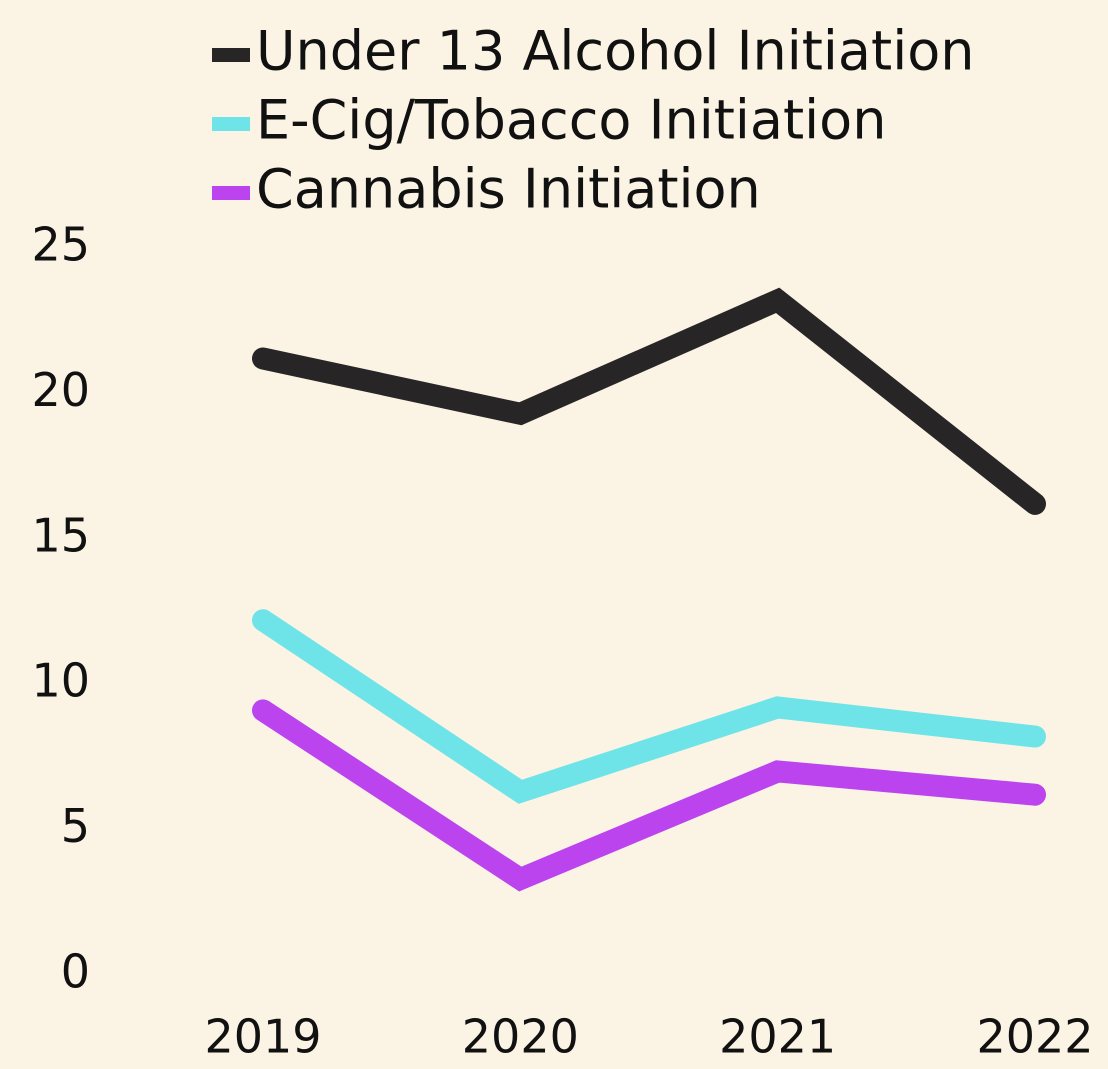 The width and height of the screenshot is (1108, 1069). I want to click on y-tick-label: 25, so click(60, 245).